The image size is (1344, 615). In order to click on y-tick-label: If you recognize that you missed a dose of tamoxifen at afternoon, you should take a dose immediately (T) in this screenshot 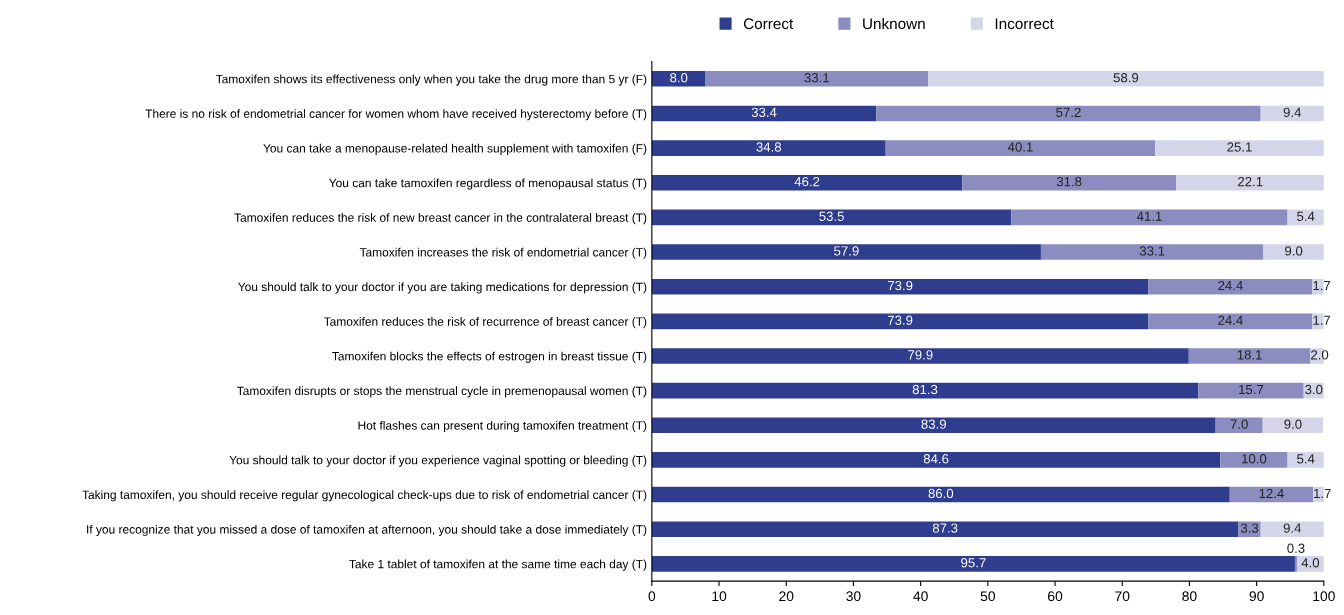, I will do `click(367, 530)`.